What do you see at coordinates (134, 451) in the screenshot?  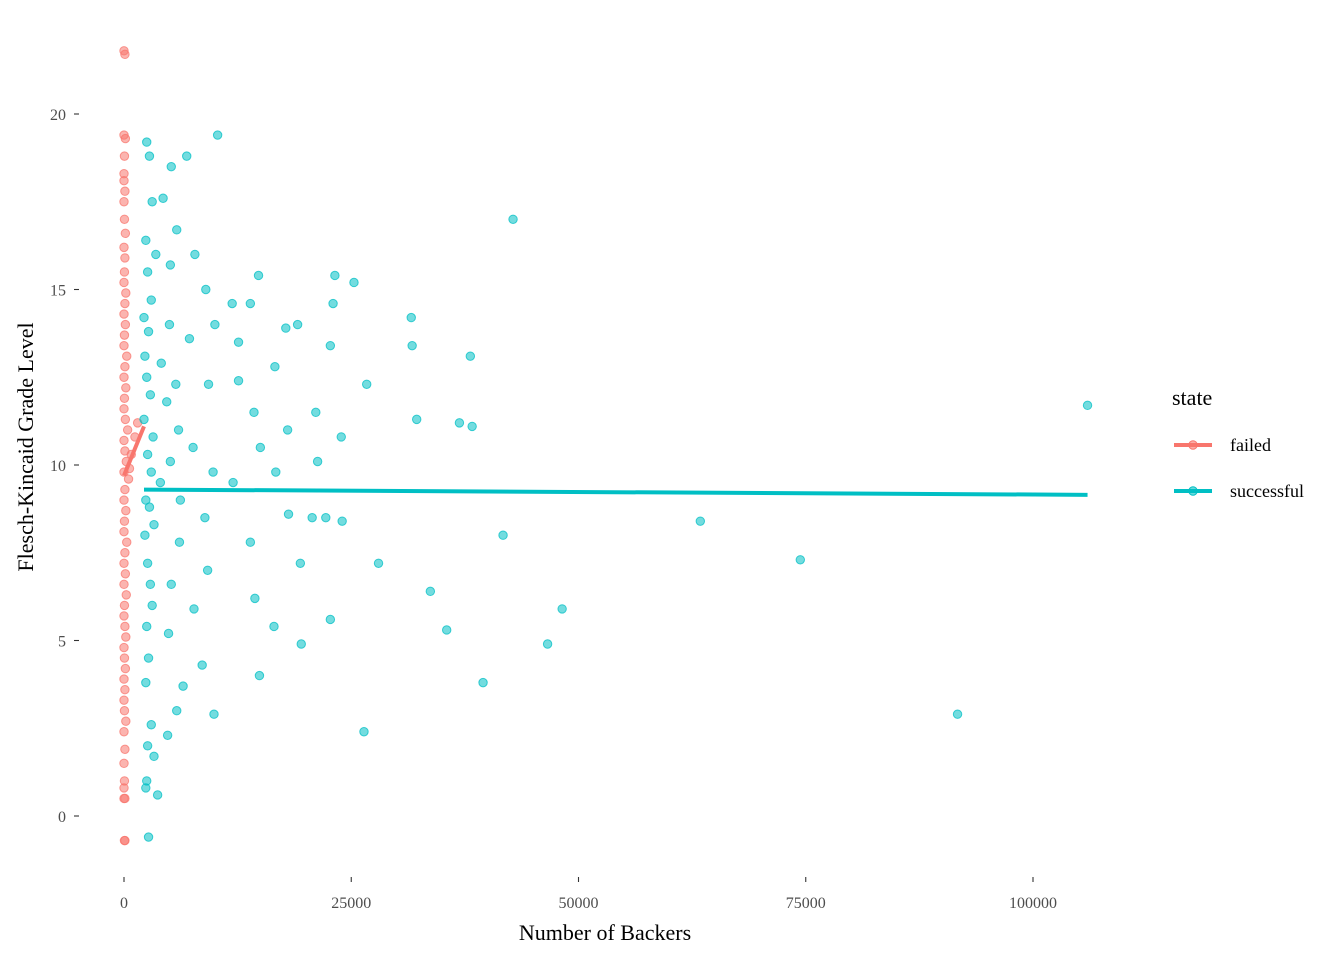 I see `trend-line-failed` at bounding box center [134, 451].